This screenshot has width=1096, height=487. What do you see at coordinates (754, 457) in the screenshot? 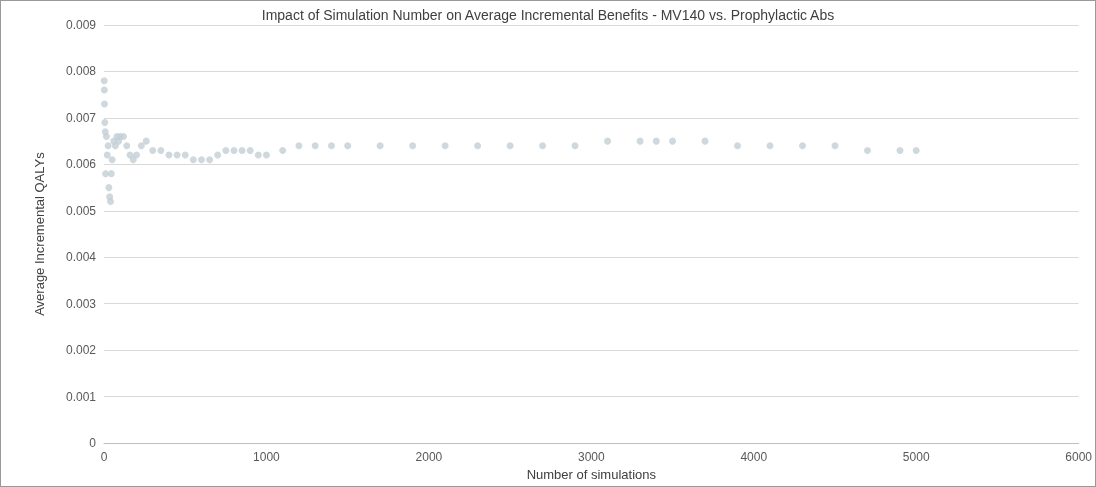
I see `x-tick-label: 4000` at bounding box center [754, 457].